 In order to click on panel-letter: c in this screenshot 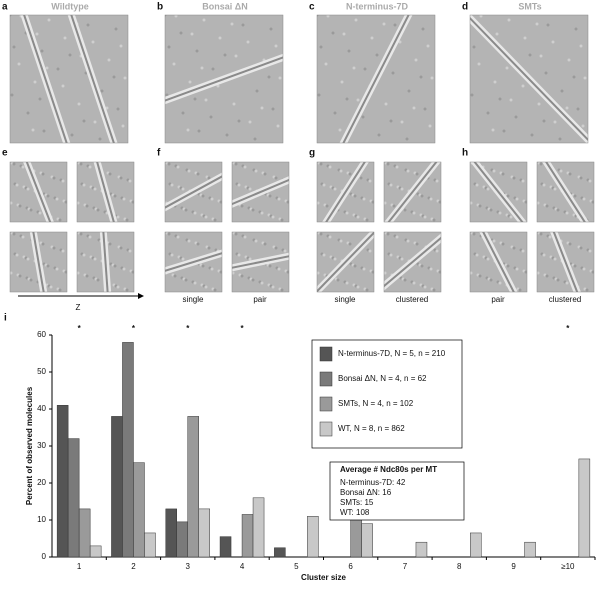, I will do `click(312, 7)`.